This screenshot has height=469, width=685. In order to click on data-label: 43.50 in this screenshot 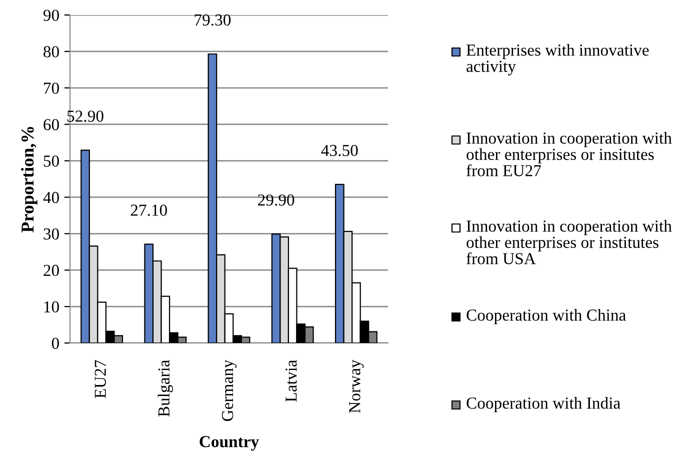, I will do `click(339, 150)`.